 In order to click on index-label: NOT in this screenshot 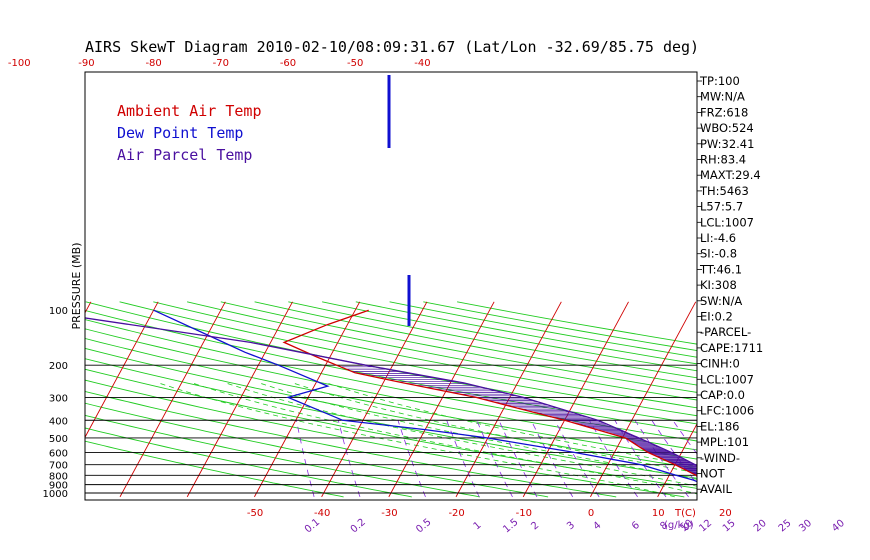, I will do `click(713, 474)`.